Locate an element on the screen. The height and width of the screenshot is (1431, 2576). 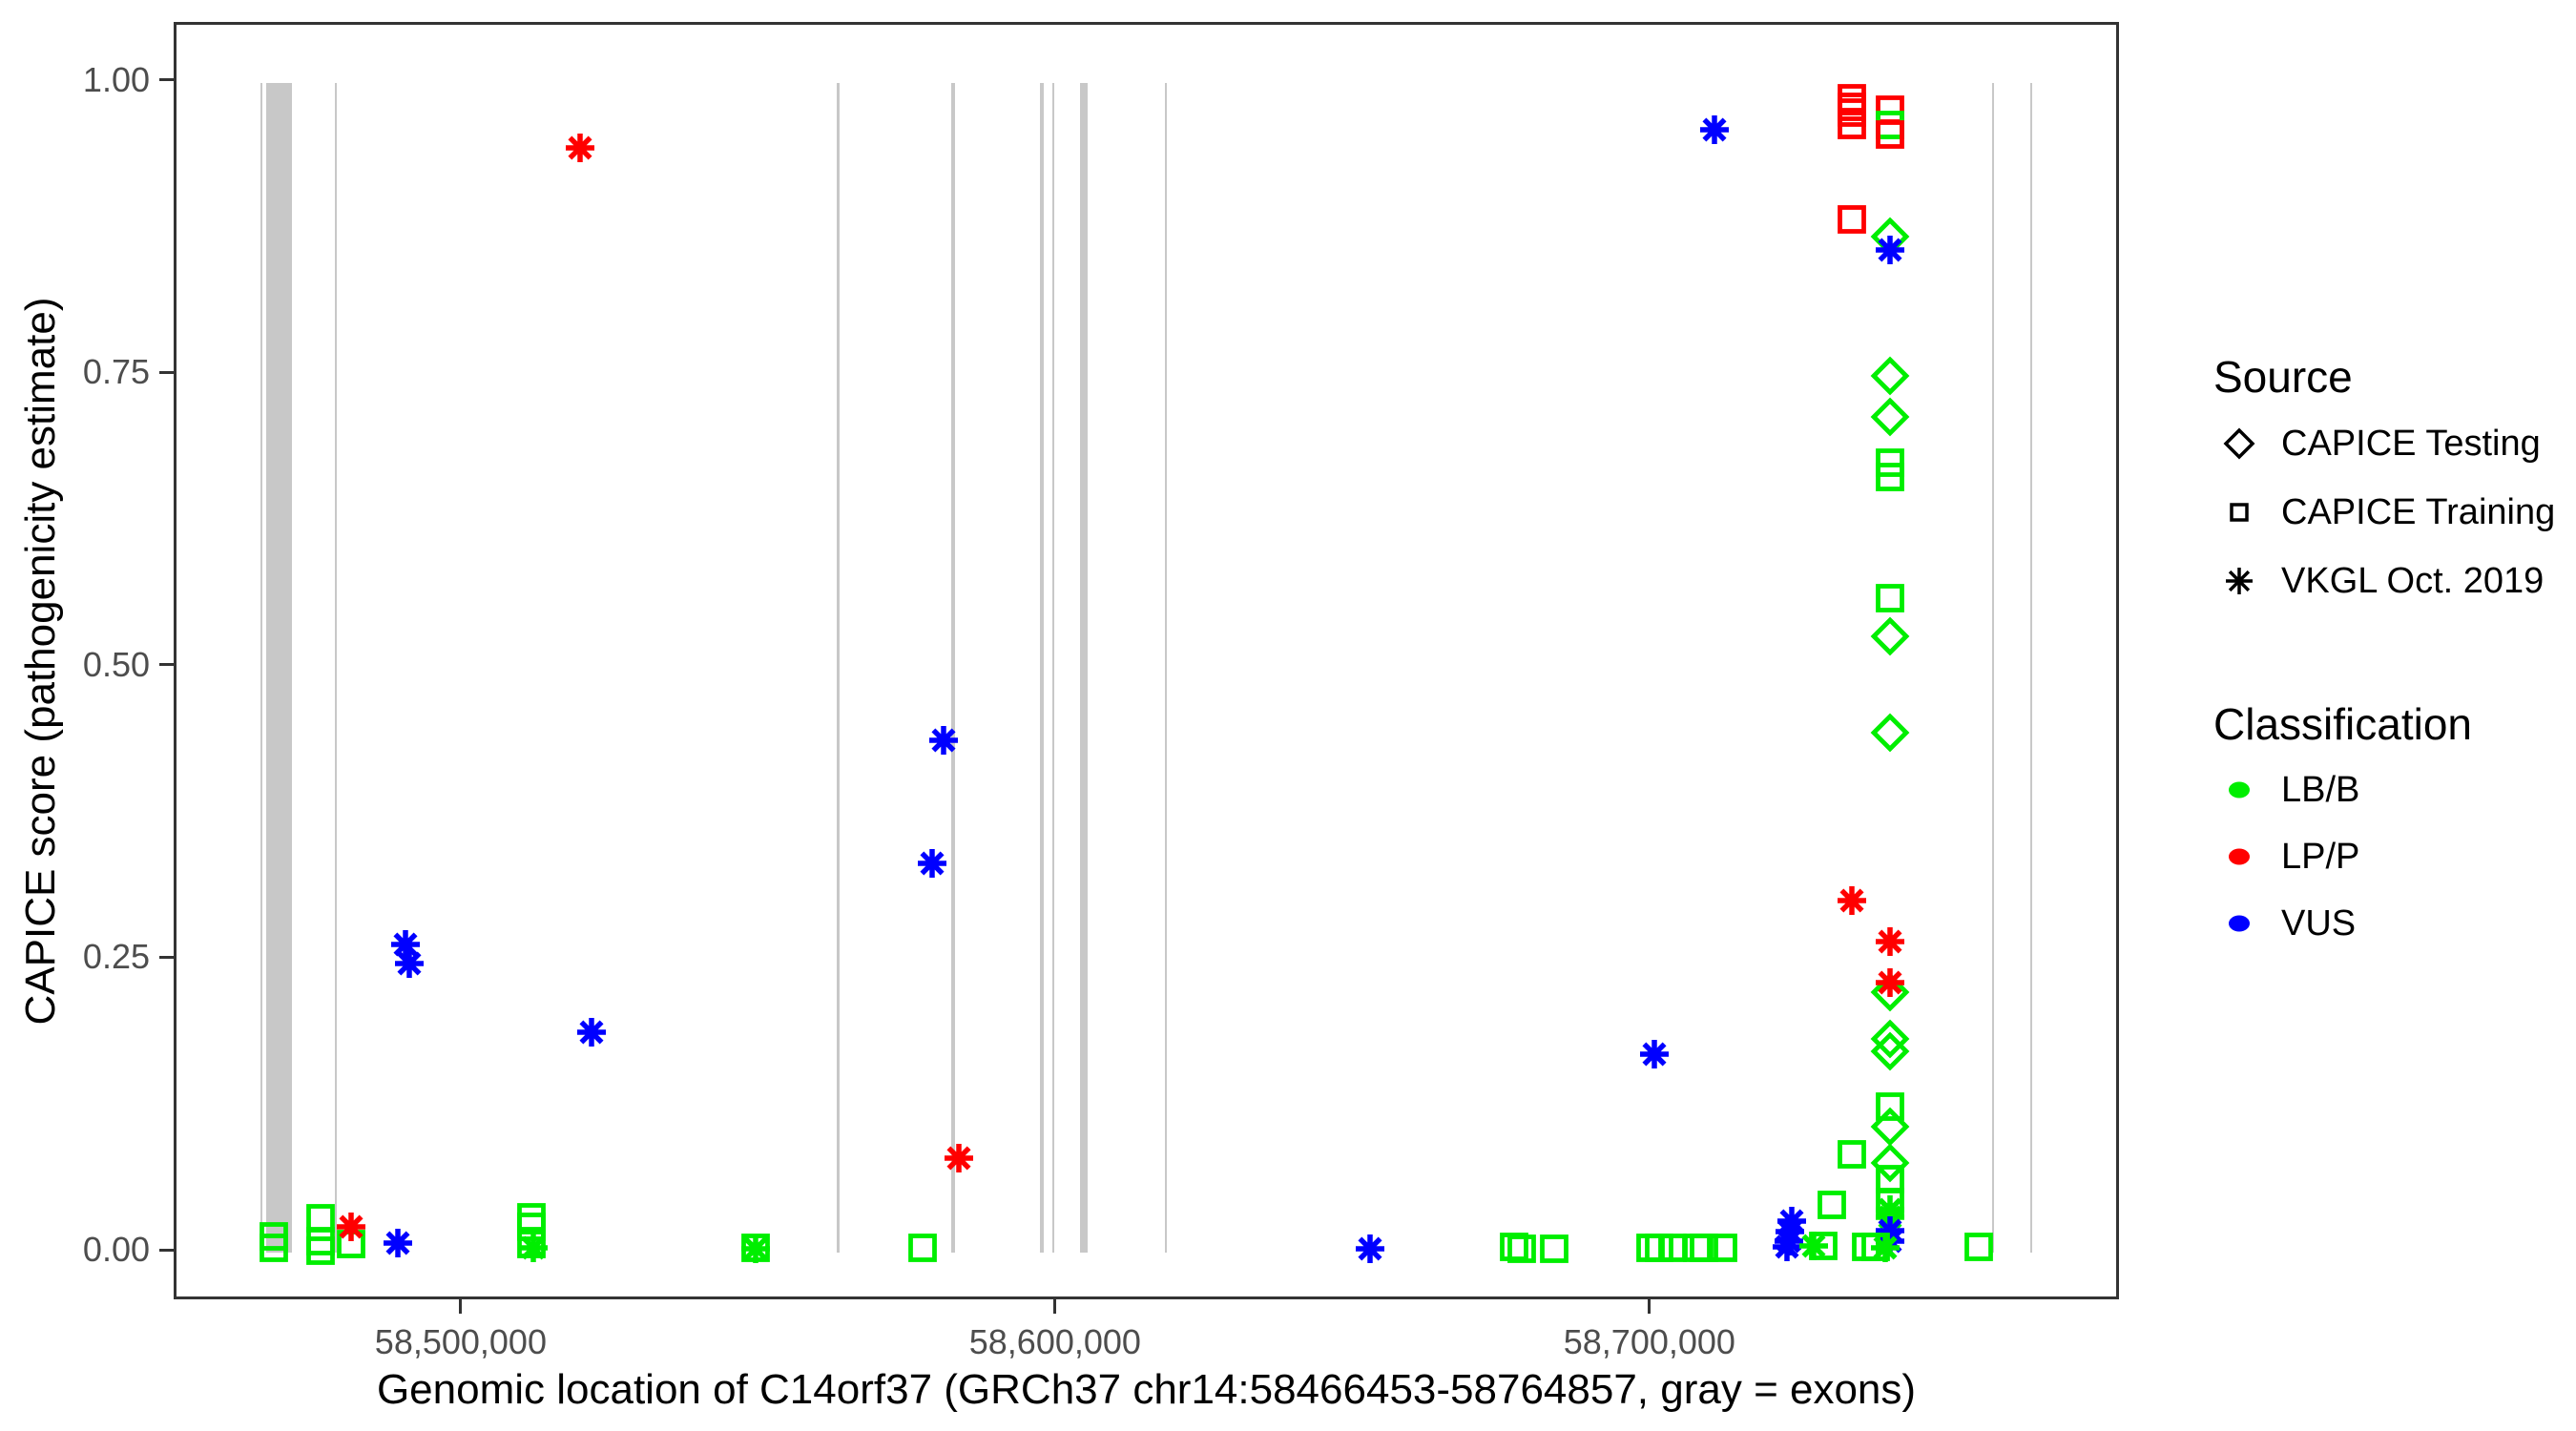
diamond-icon is located at coordinates (2239, 444).